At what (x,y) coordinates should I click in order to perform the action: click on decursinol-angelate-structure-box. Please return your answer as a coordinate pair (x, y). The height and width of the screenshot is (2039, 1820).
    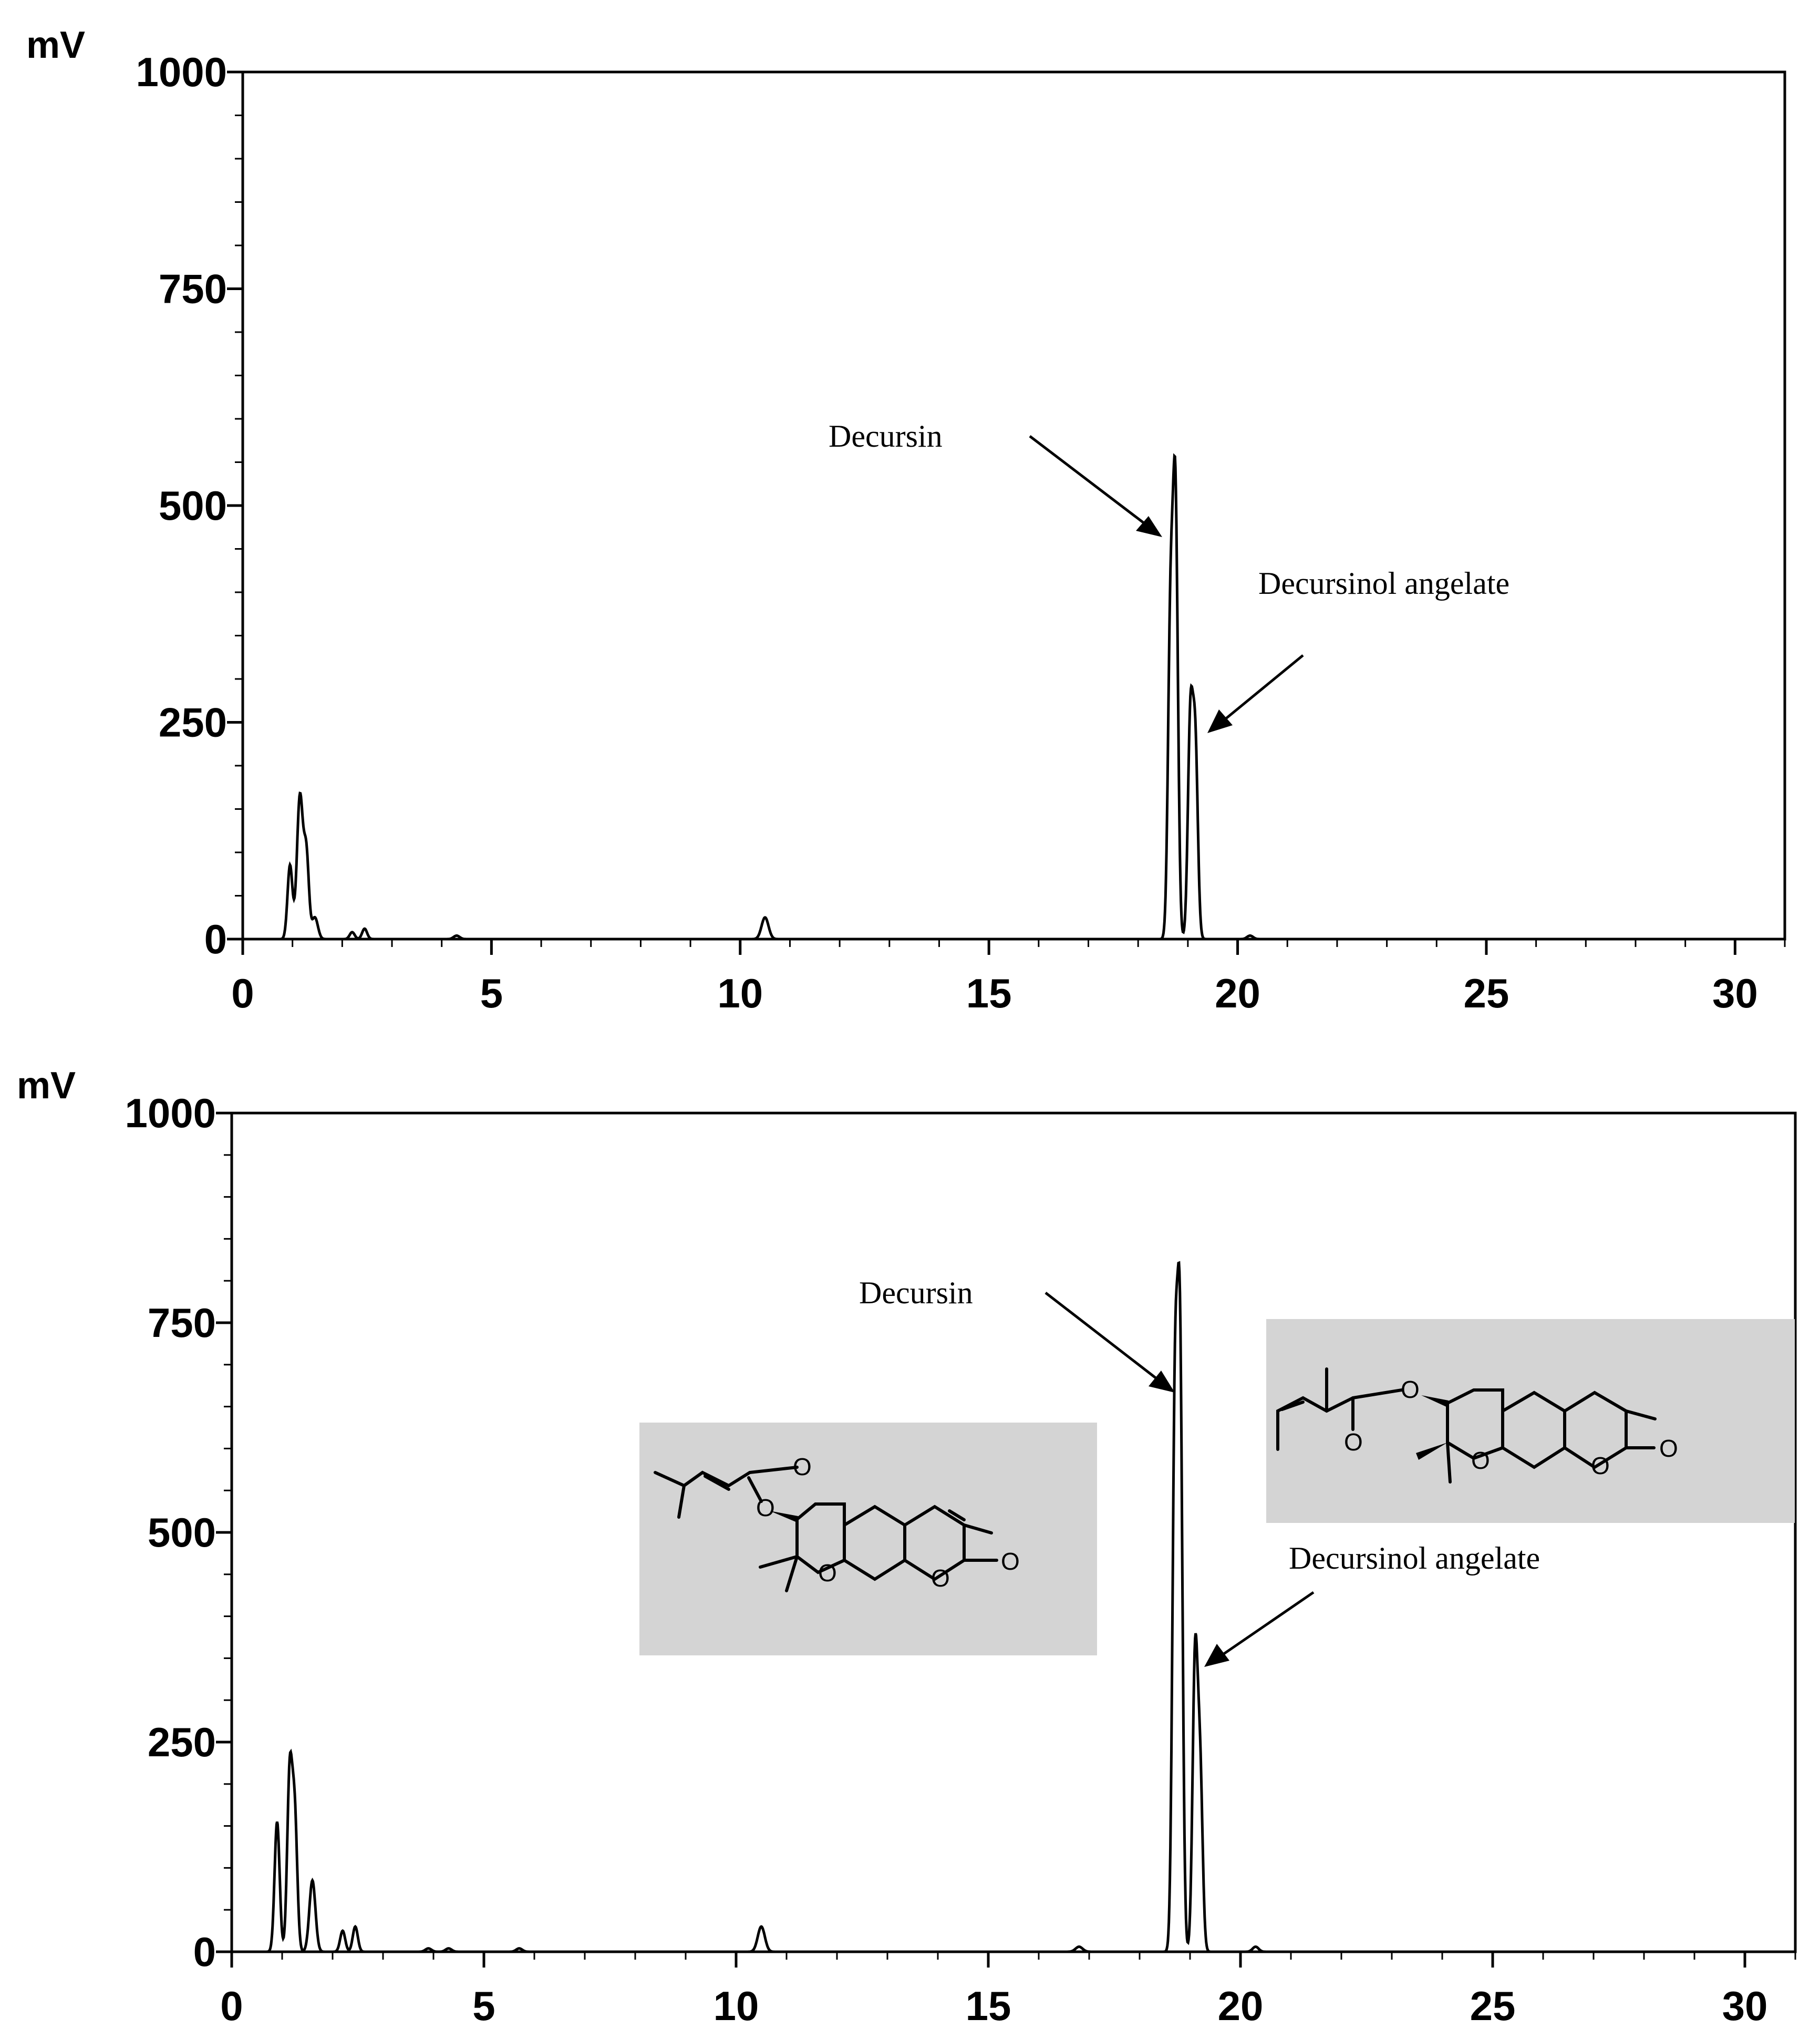
    Looking at the image, I should click on (1530, 1421).